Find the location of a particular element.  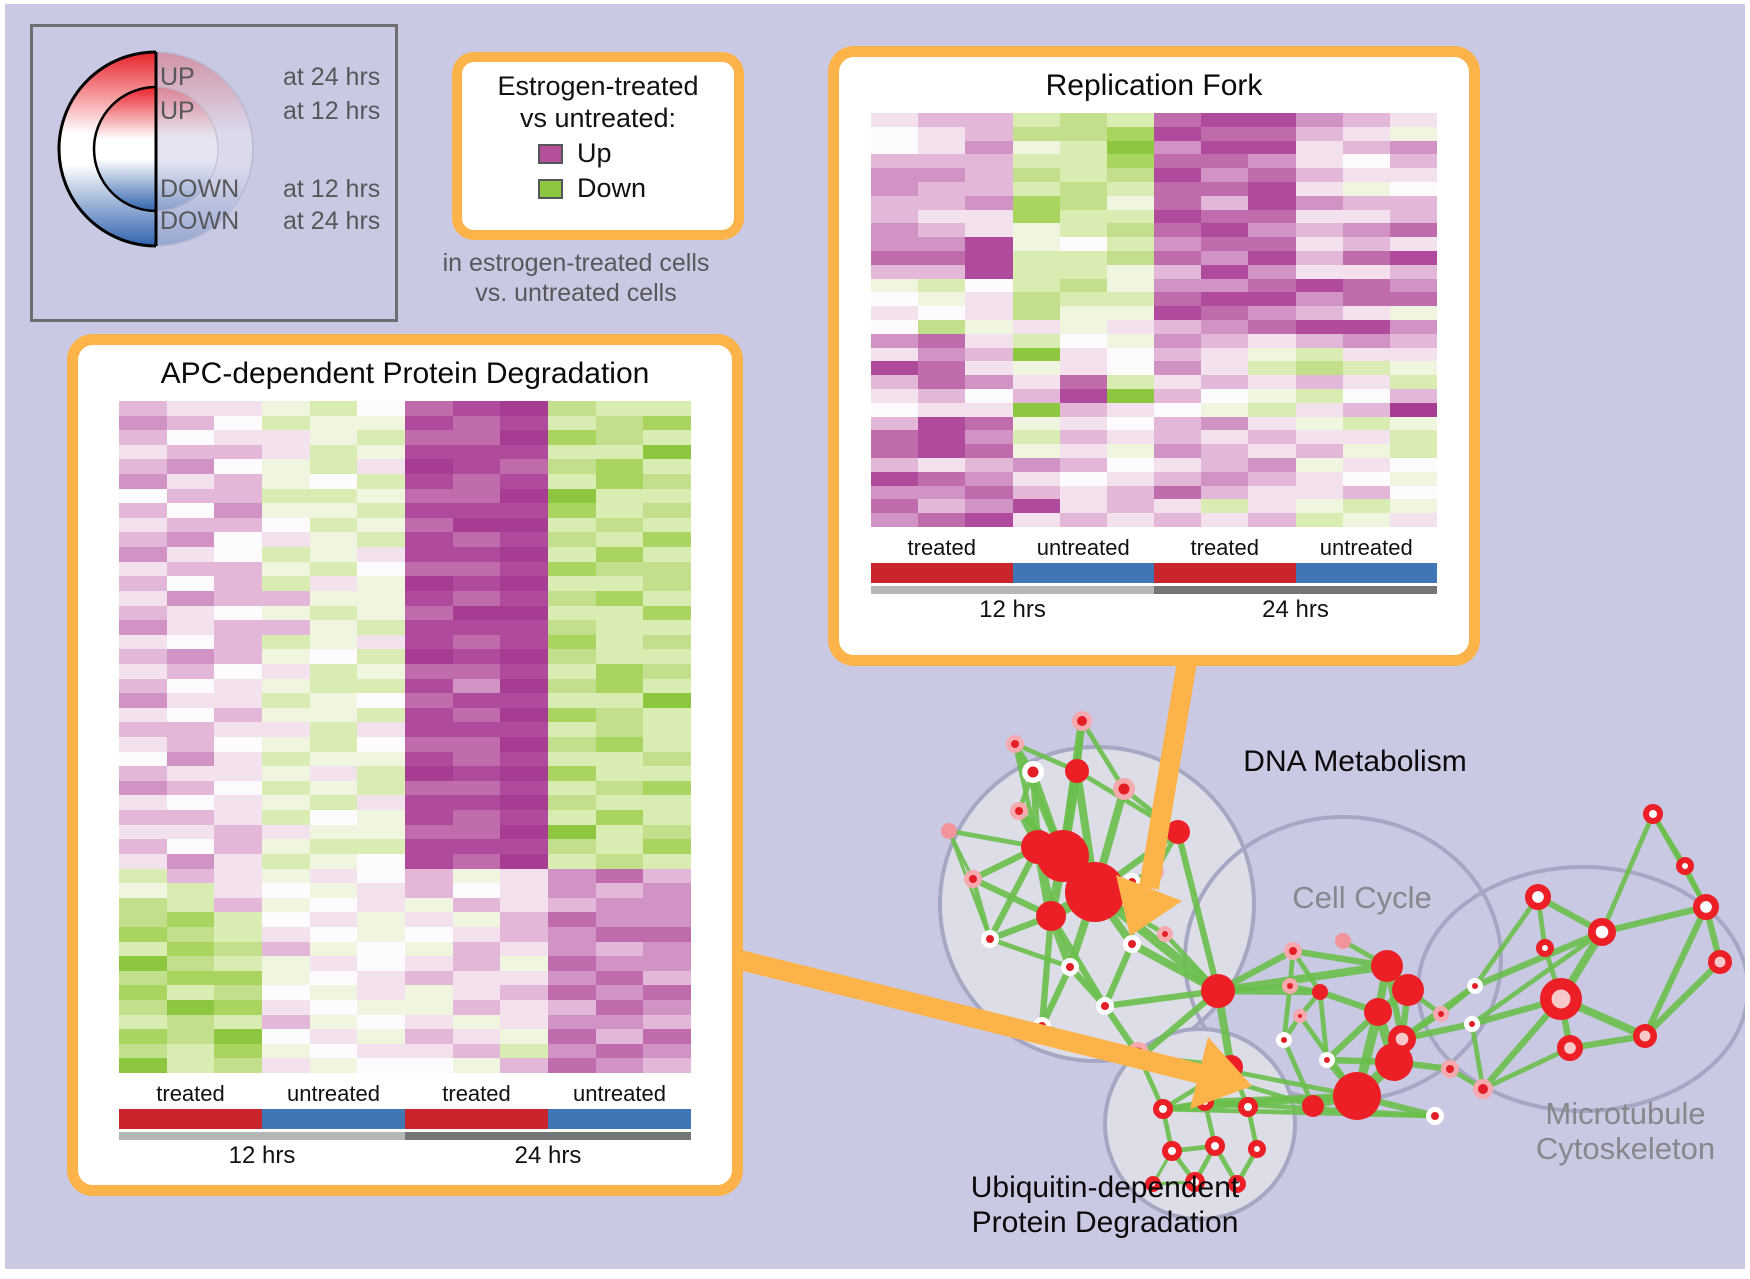

arrow-replication-to-dna-shaft is located at coordinates (1169, 766).